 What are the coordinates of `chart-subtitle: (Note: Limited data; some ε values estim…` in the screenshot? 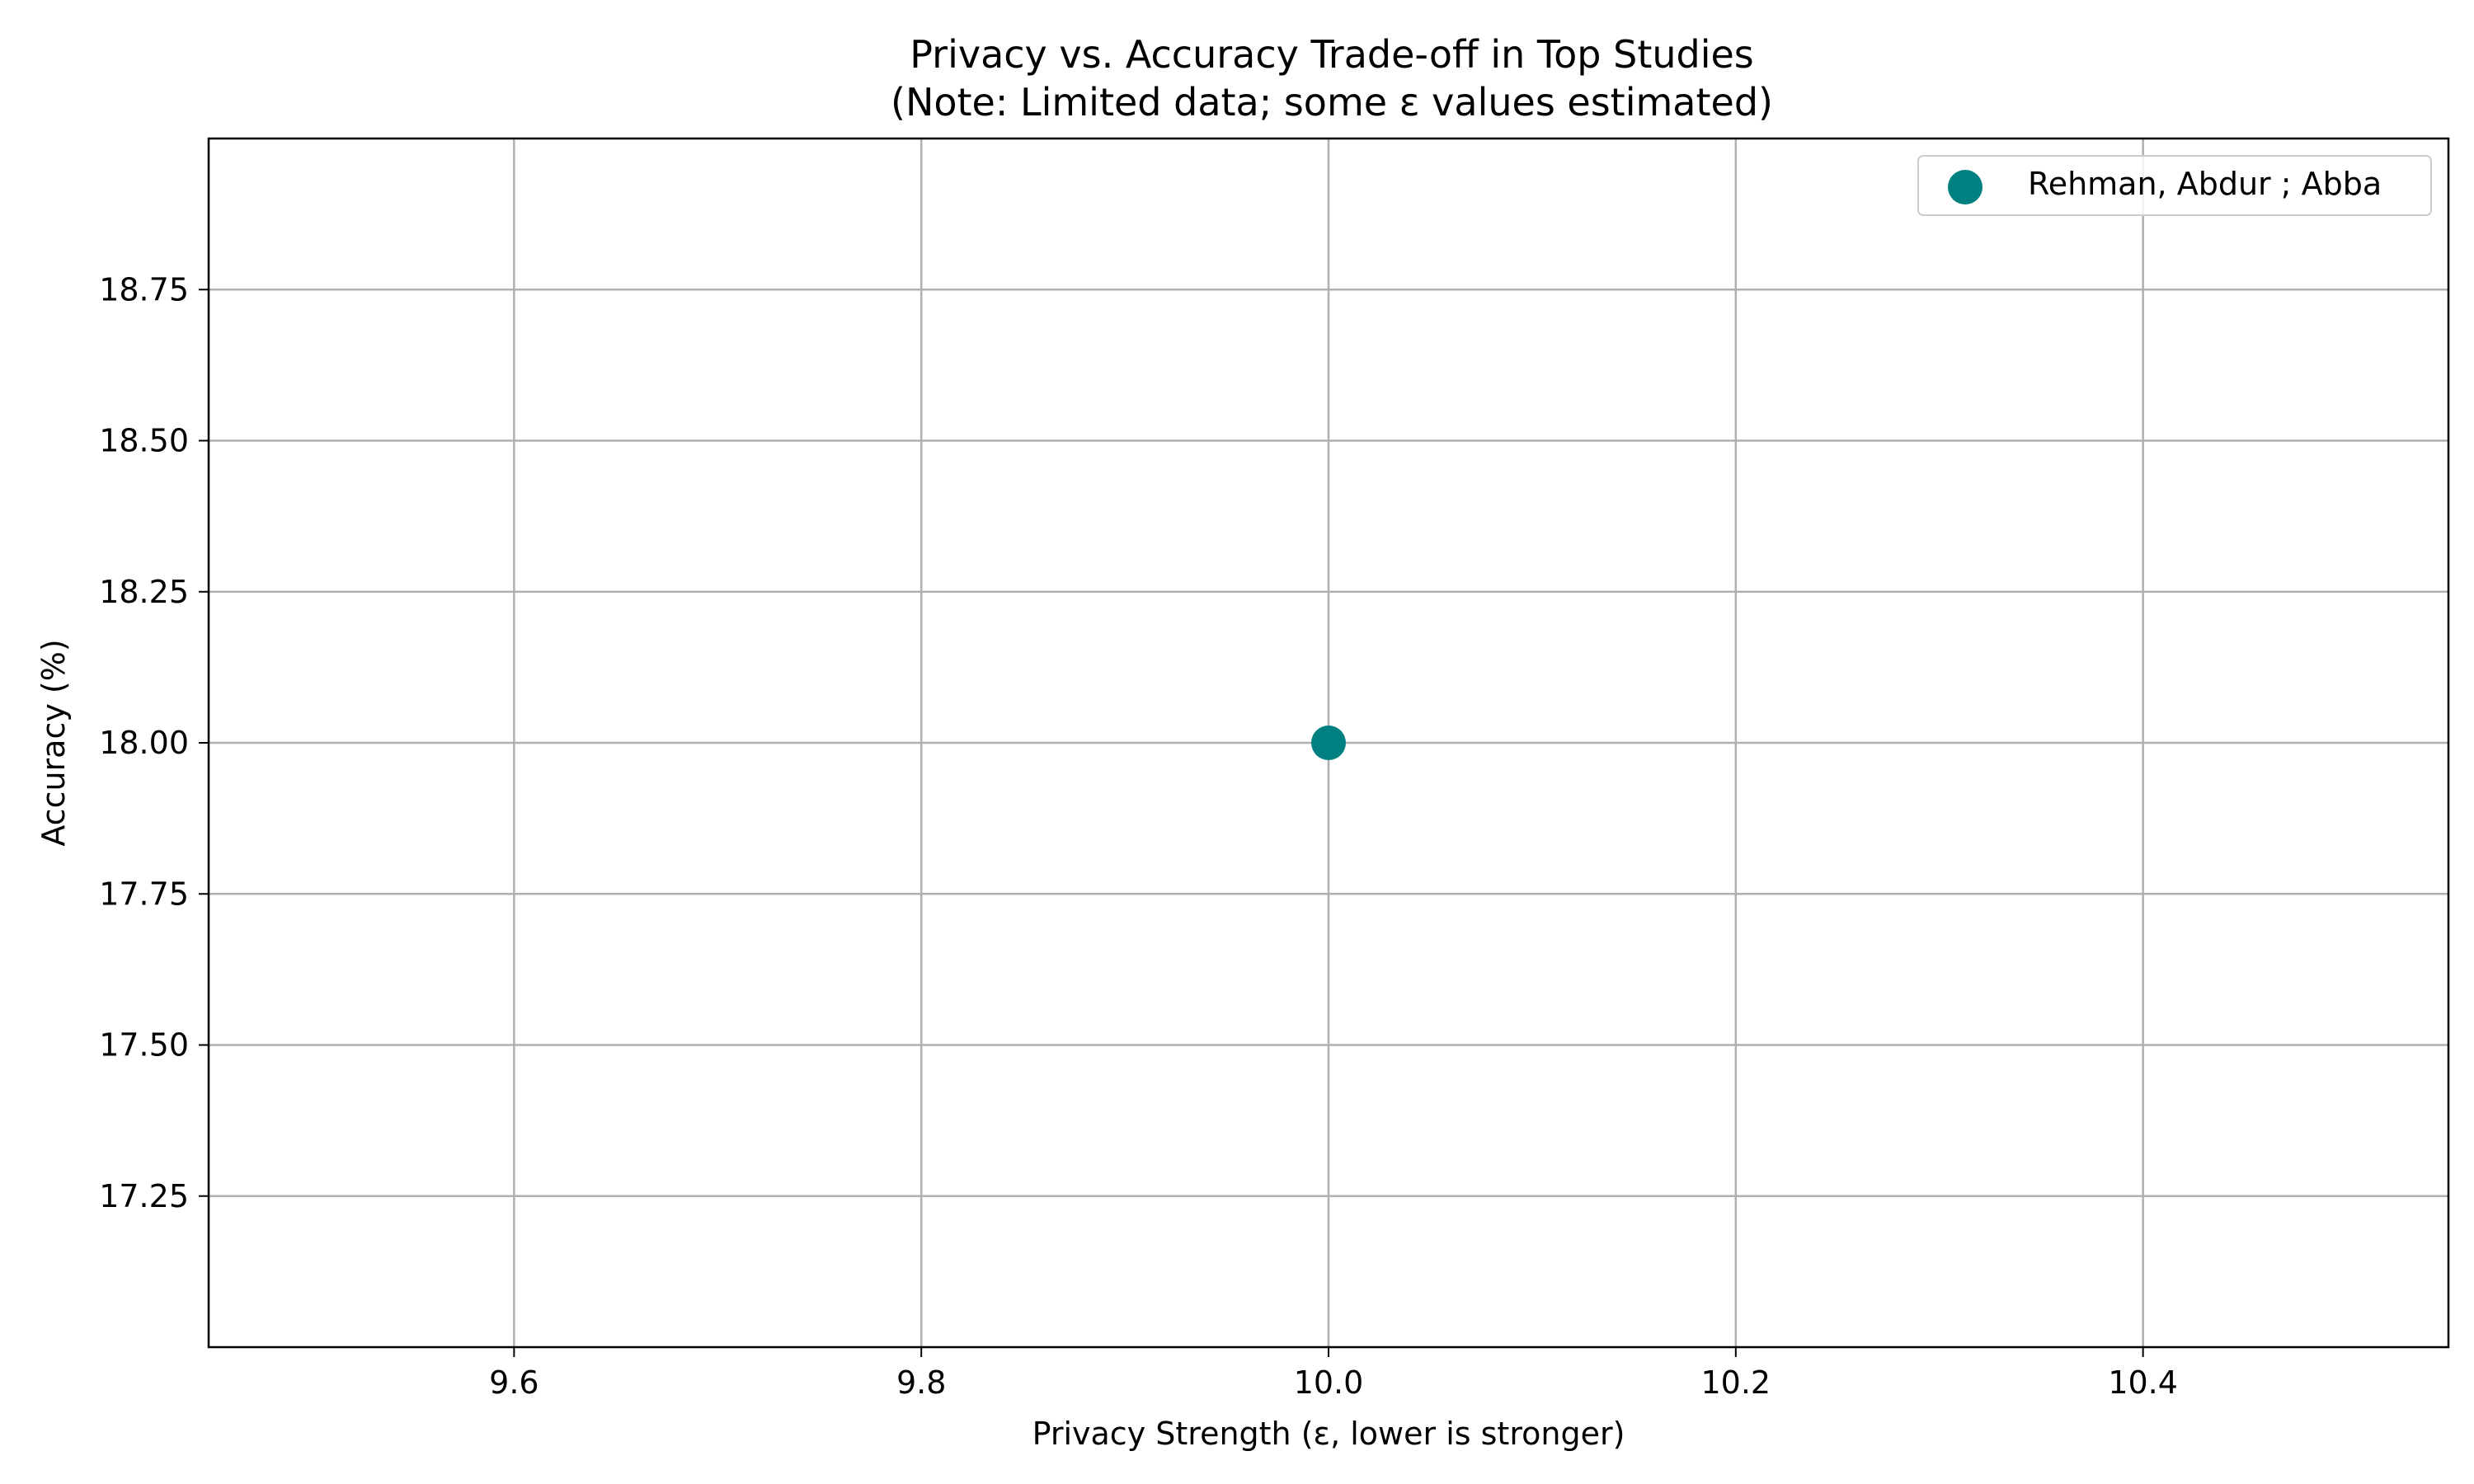 It's located at (1332, 102).